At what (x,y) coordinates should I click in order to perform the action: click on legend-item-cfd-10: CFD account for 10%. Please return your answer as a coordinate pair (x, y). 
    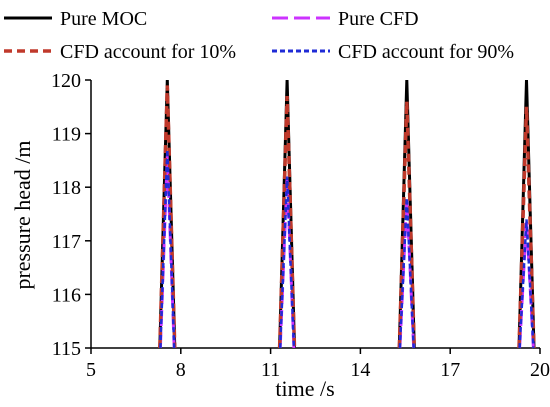
    Looking at the image, I should click on (120, 52).